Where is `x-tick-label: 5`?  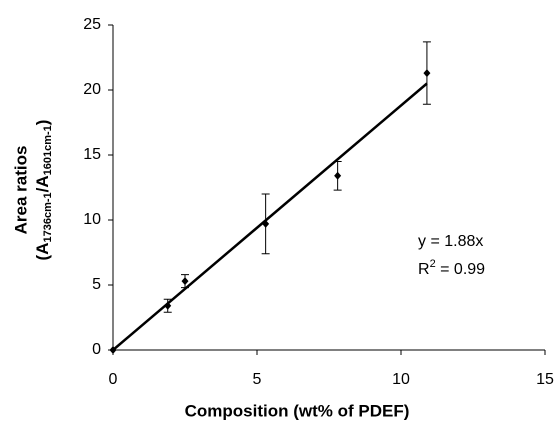 x-tick-label: 5 is located at coordinates (257, 379).